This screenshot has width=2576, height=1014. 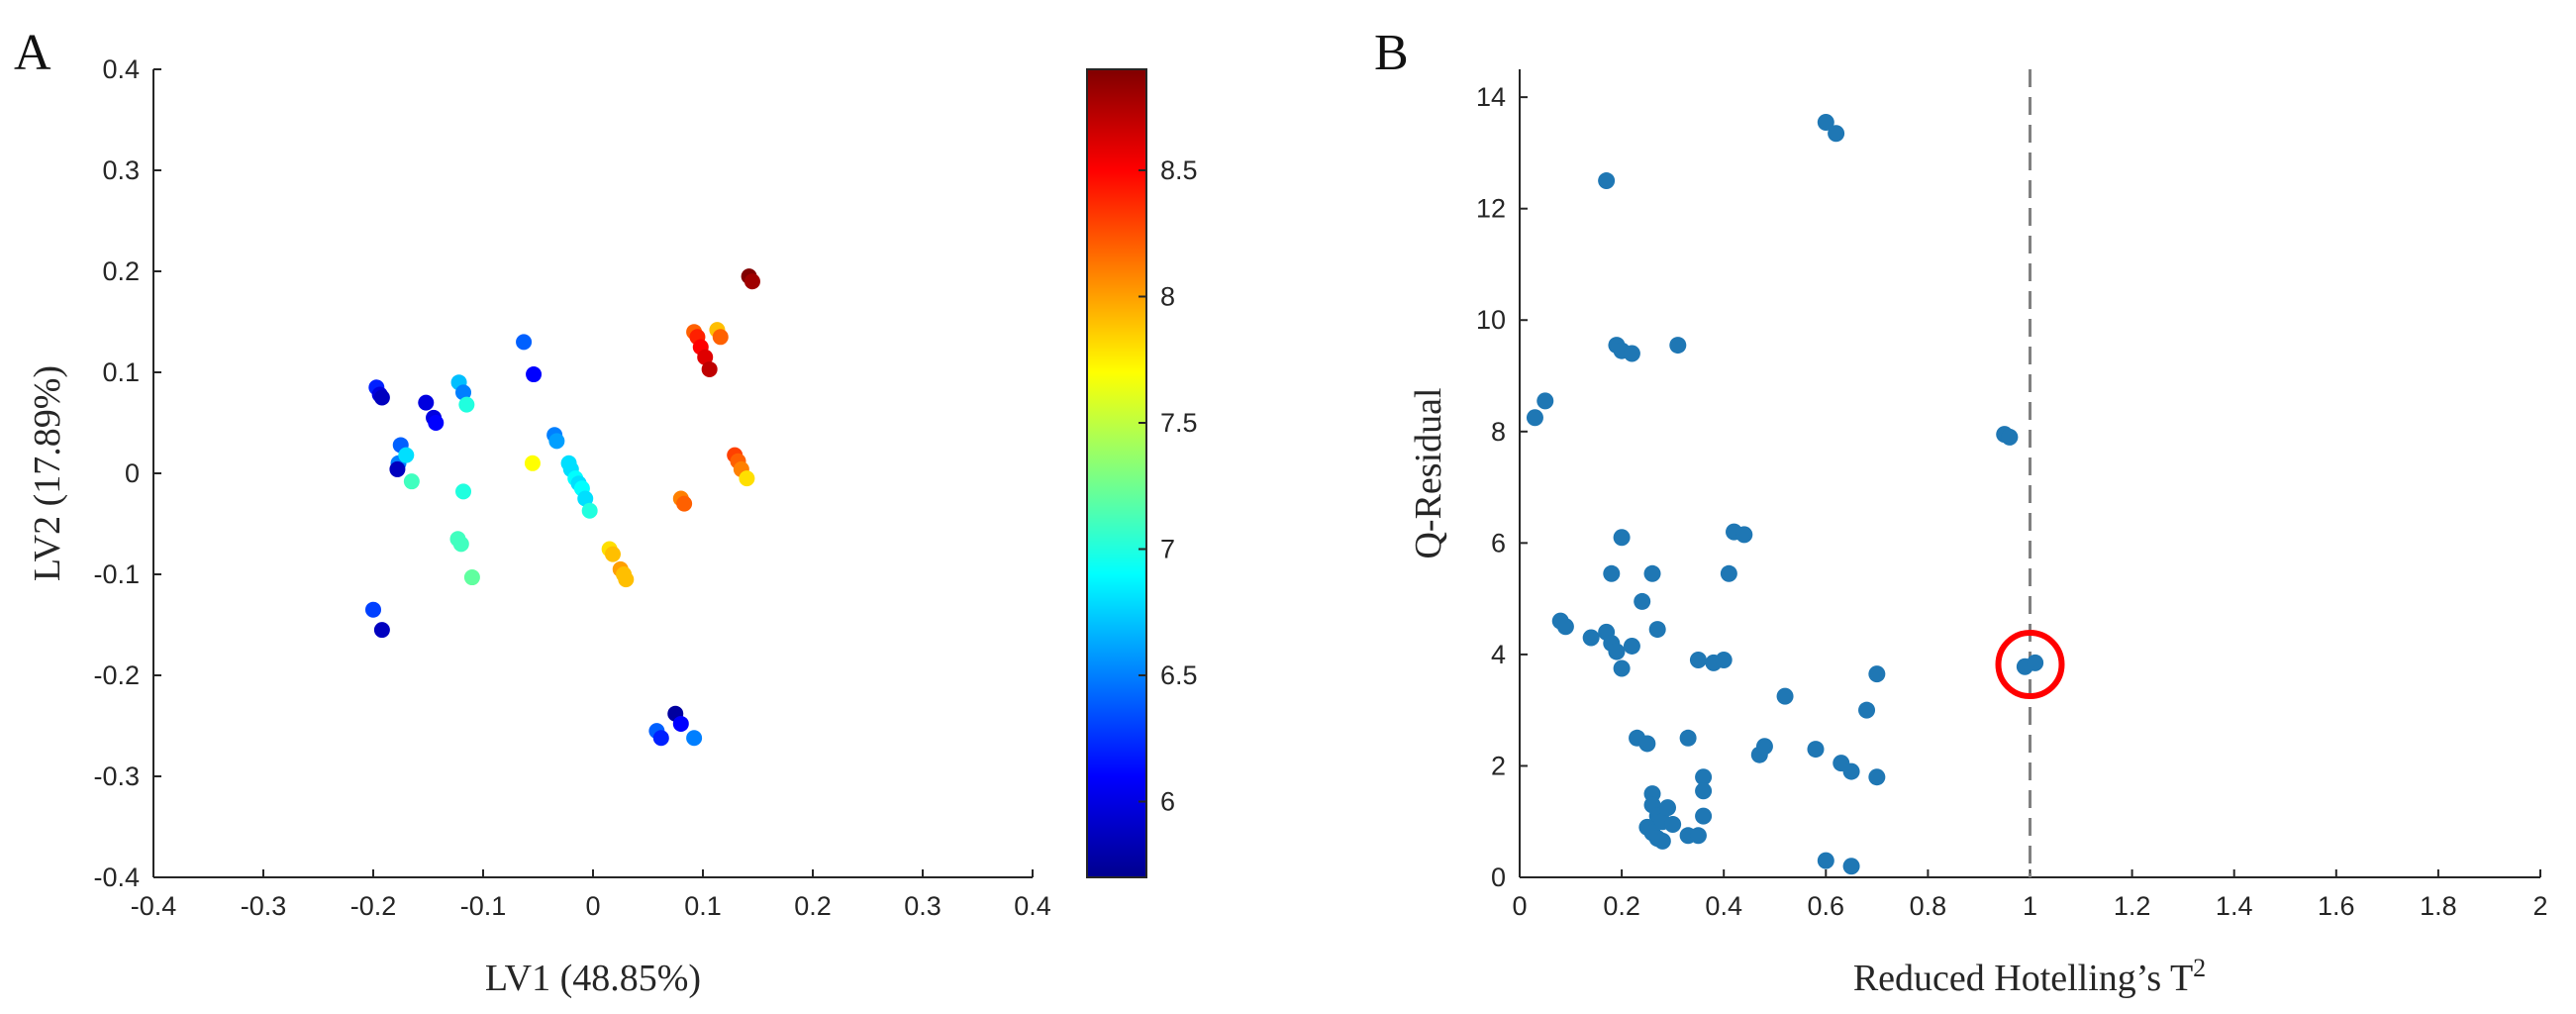 I want to click on x-tick-label: 1.6, so click(x=2336, y=906).